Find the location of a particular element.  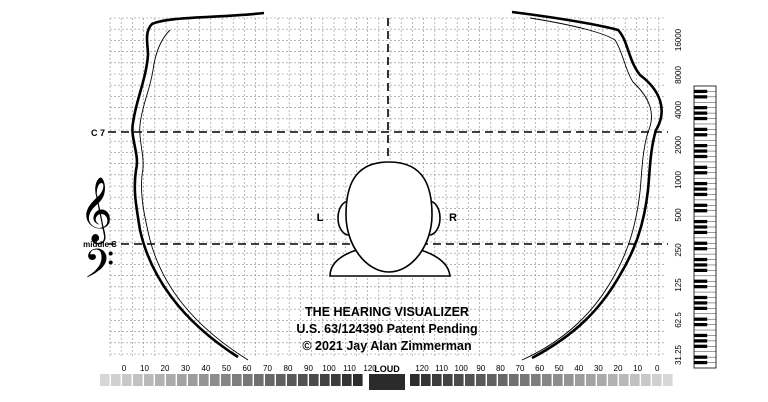

patent-line: U.S. 63/124390 Patent Pending is located at coordinates (386, 329).